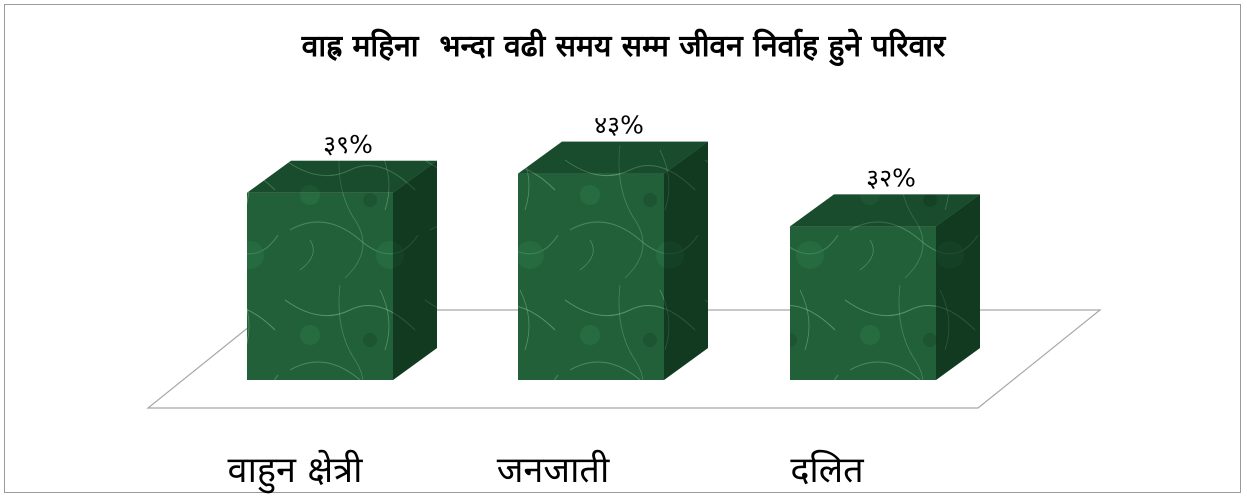 The width and height of the screenshot is (1247, 497). What do you see at coordinates (553, 470) in the screenshot?
I see `category-label-2: जनजाती` at bounding box center [553, 470].